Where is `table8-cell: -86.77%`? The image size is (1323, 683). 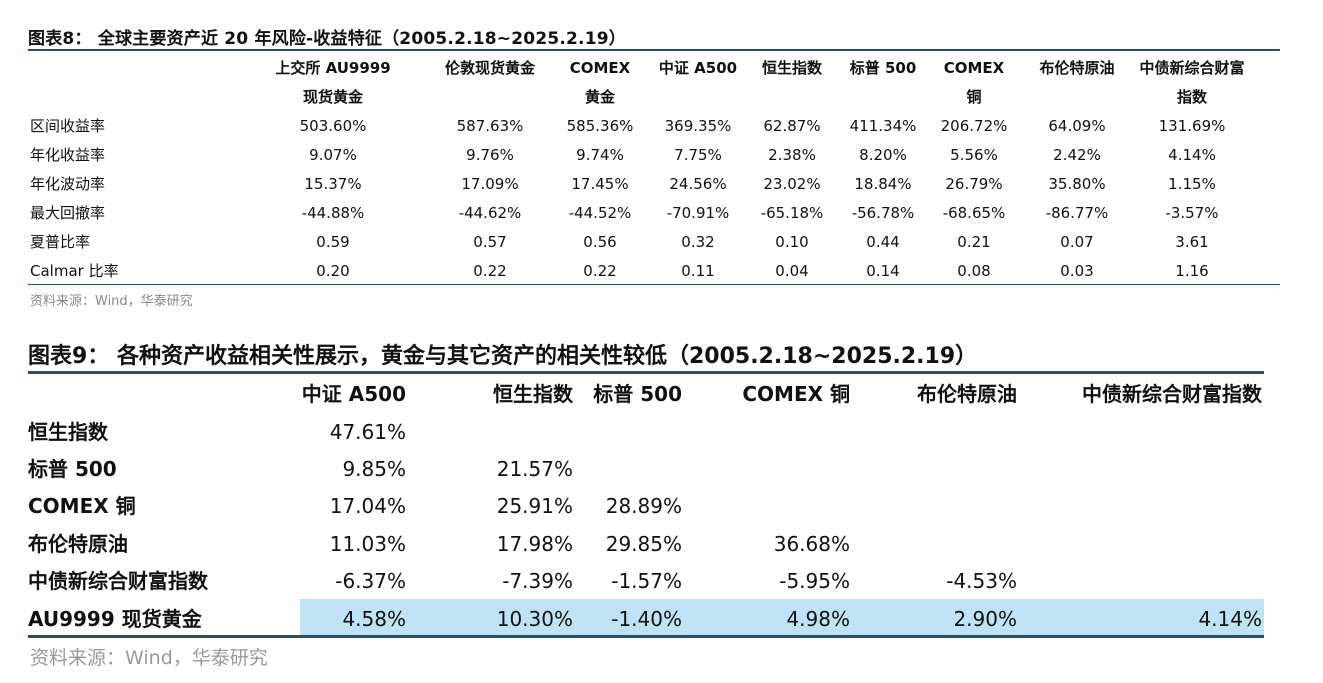 table8-cell: -86.77% is located at coordinates (1077, 213).